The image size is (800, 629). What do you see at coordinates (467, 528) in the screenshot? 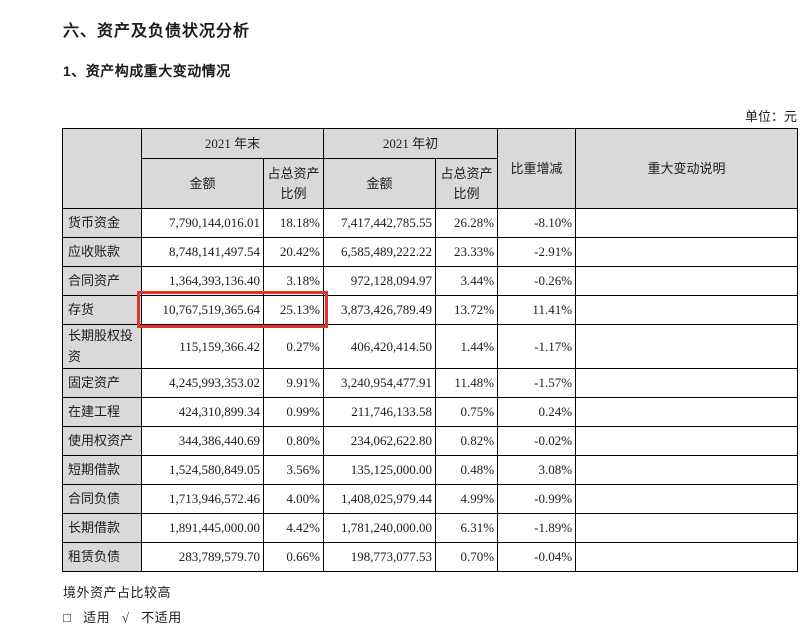
I see `start-ratio-cell: 6.31%` at bounding box center [467, 528].